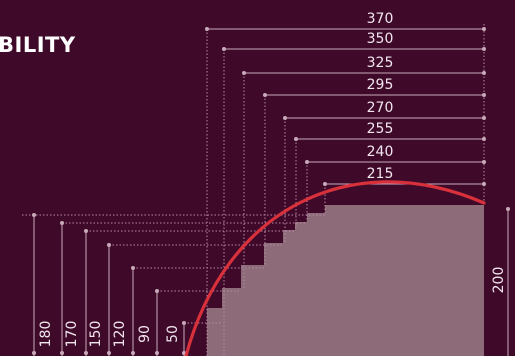 The image size is (515, 356). Describe the element at coordinates (120, 334) in the screenshot. I see `left-dimension-label: 120` at that location.